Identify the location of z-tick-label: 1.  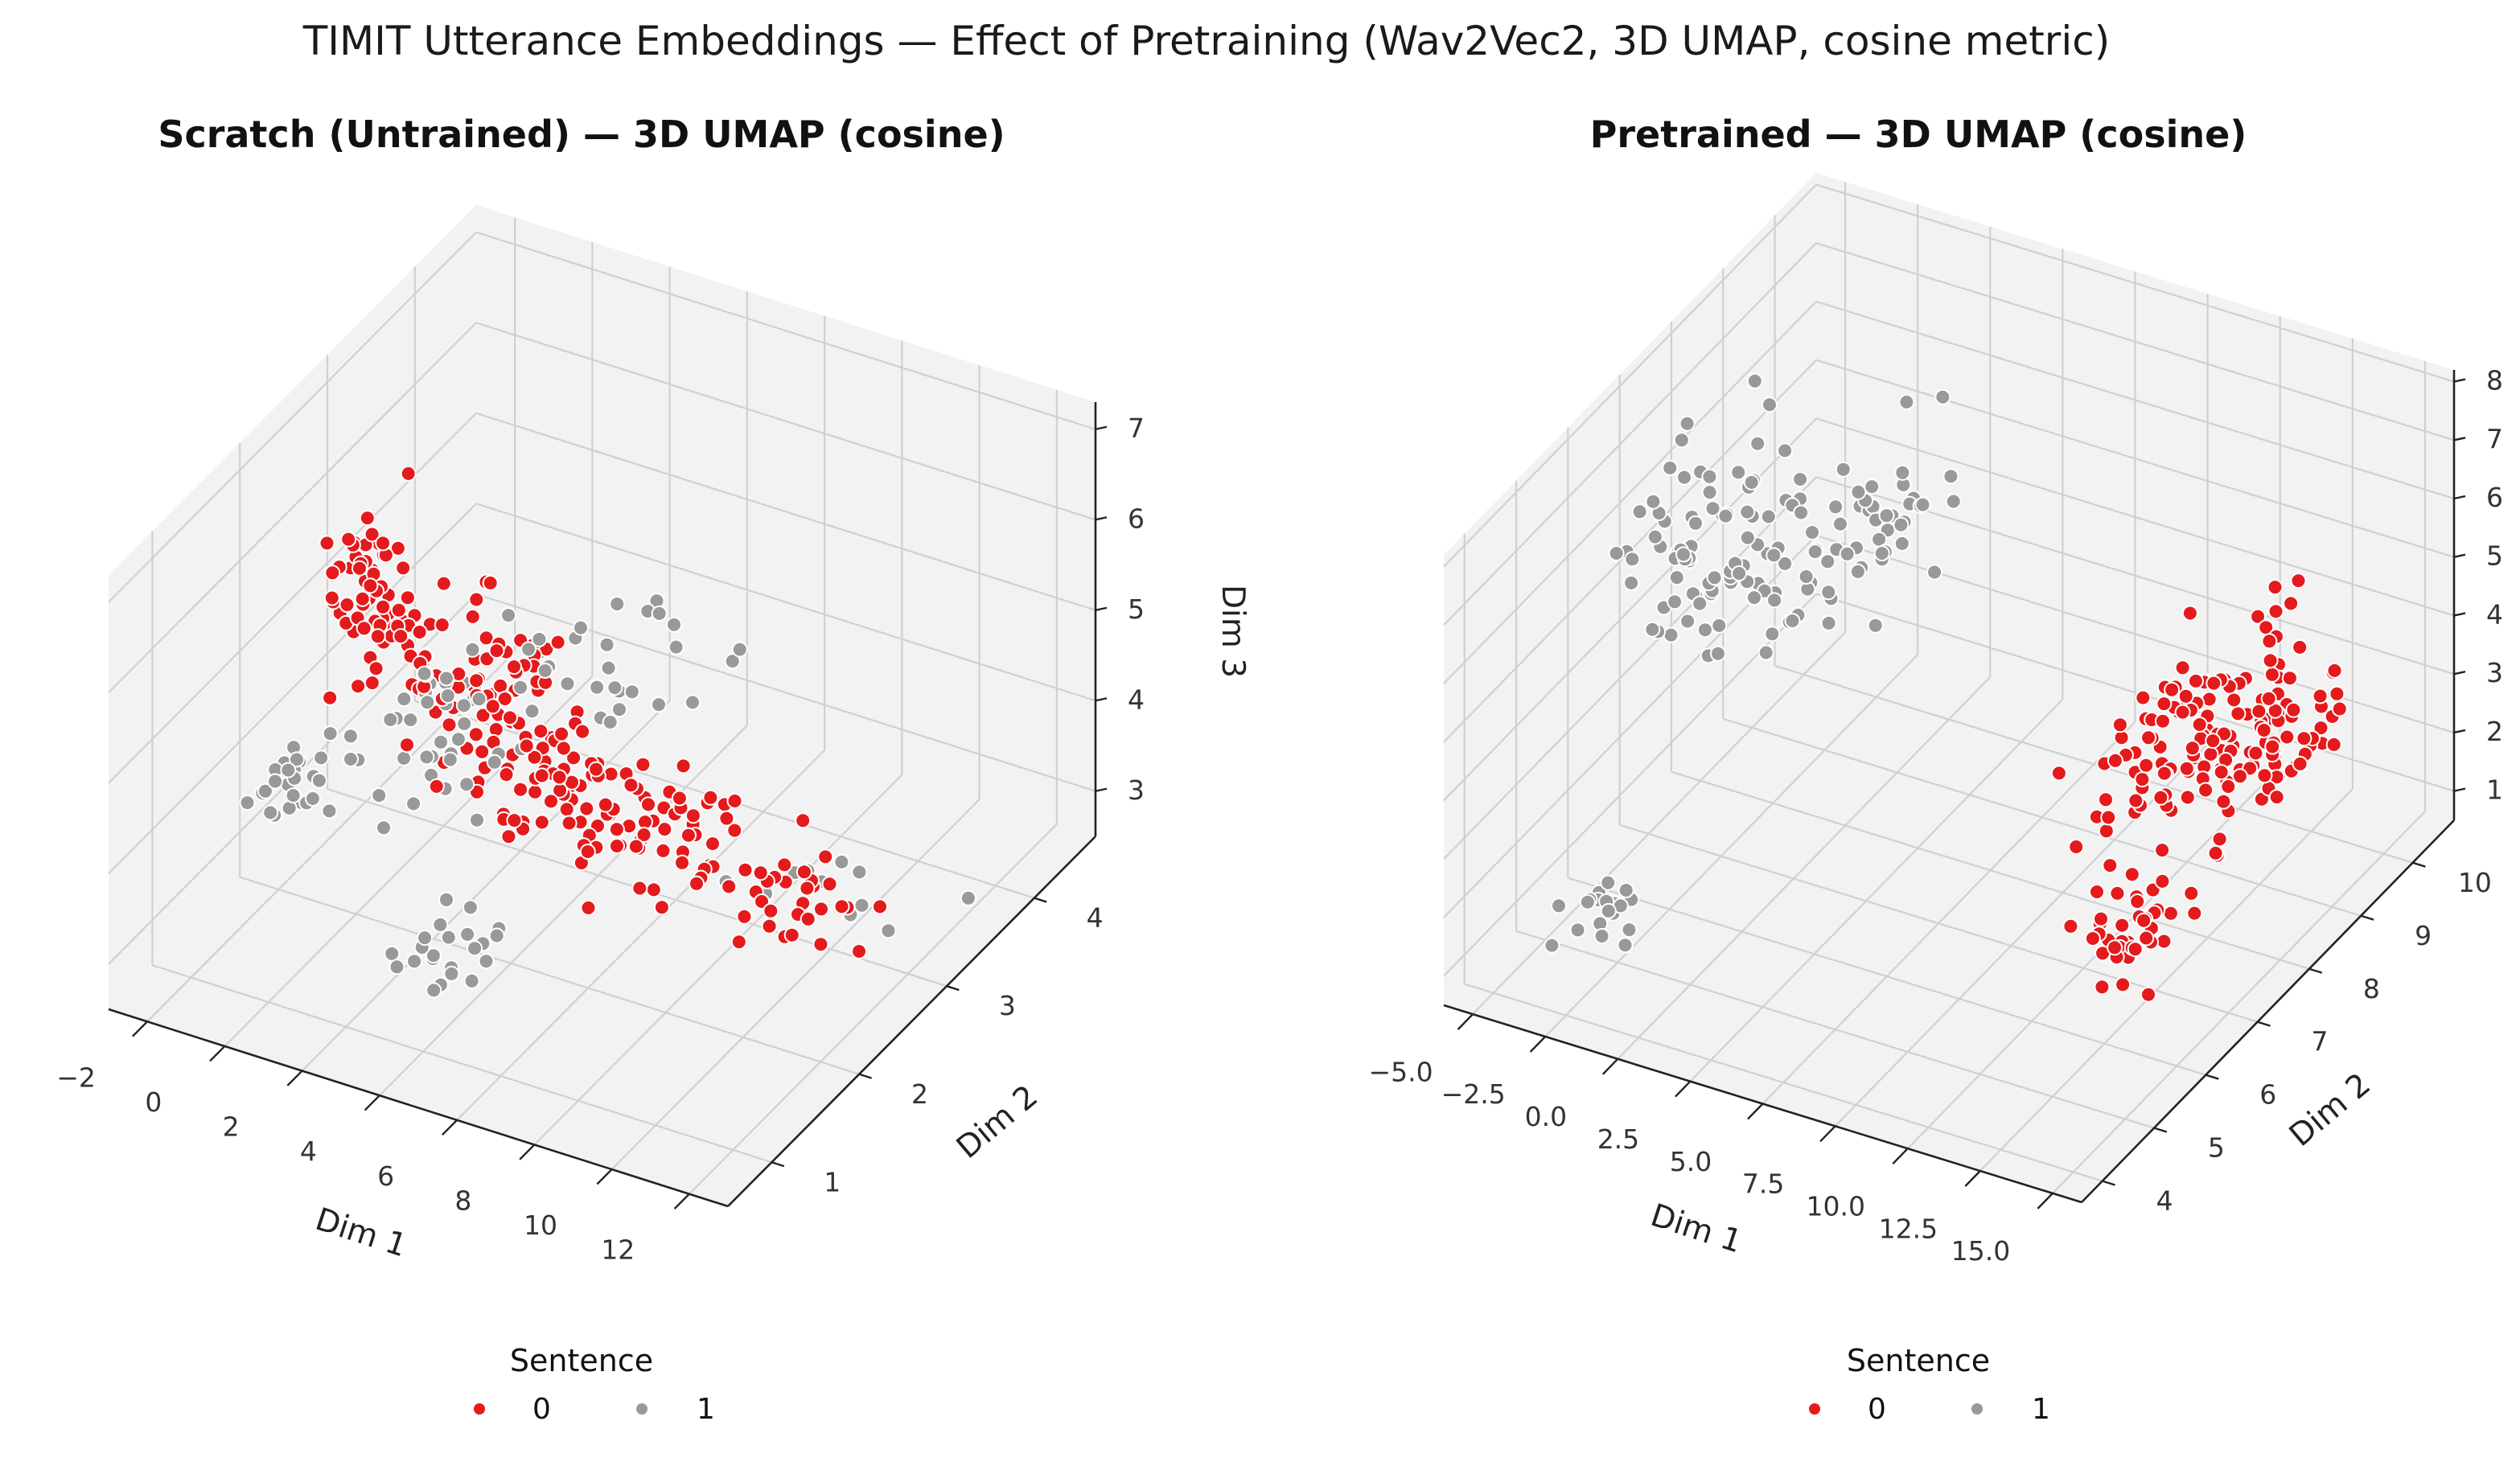
(2495, 790).